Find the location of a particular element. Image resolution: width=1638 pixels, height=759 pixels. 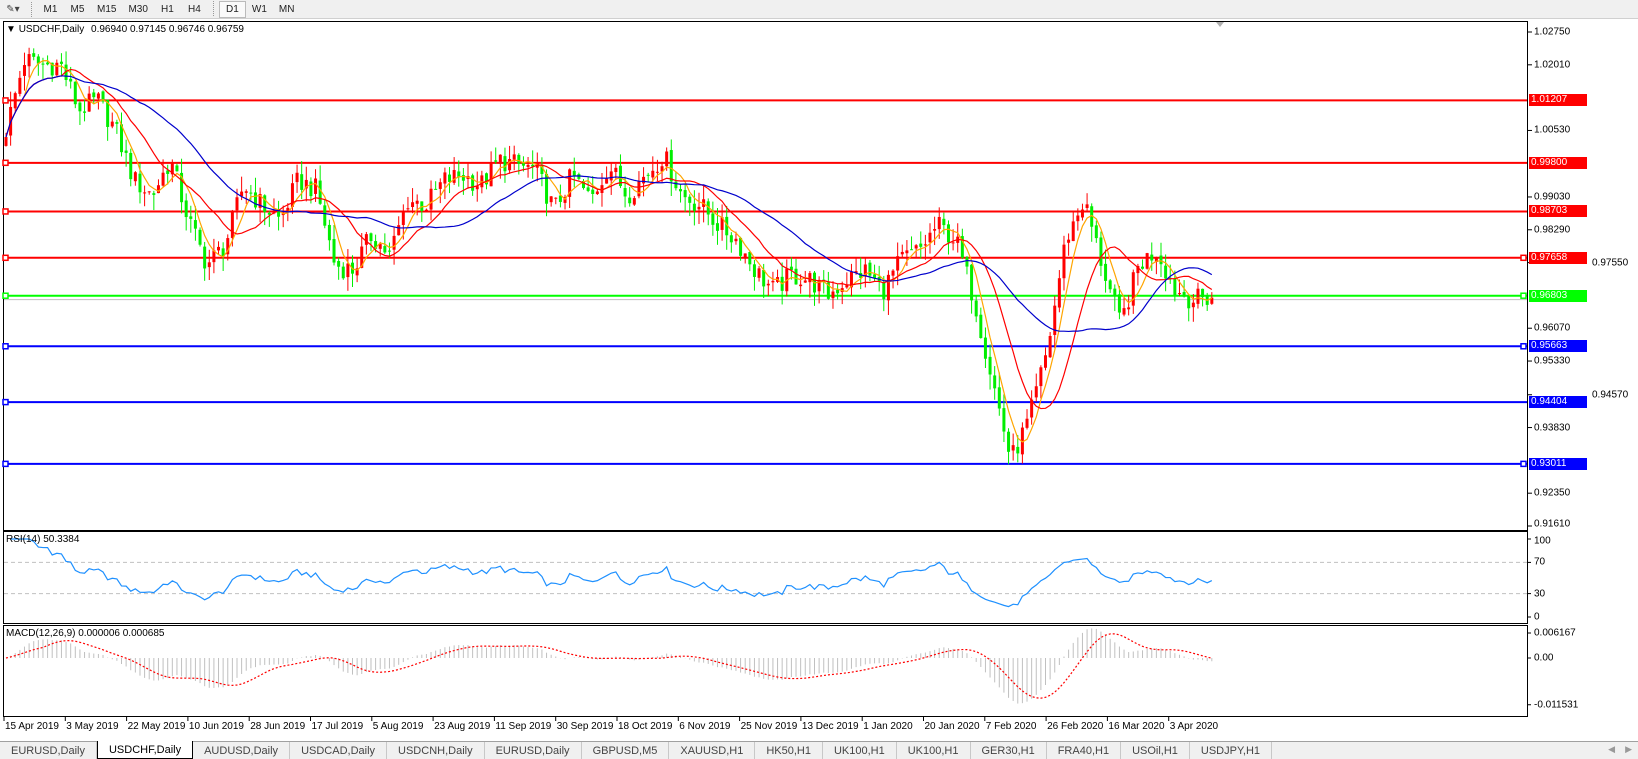

timeframe-mn: MN is located at coordinates (286, 9).